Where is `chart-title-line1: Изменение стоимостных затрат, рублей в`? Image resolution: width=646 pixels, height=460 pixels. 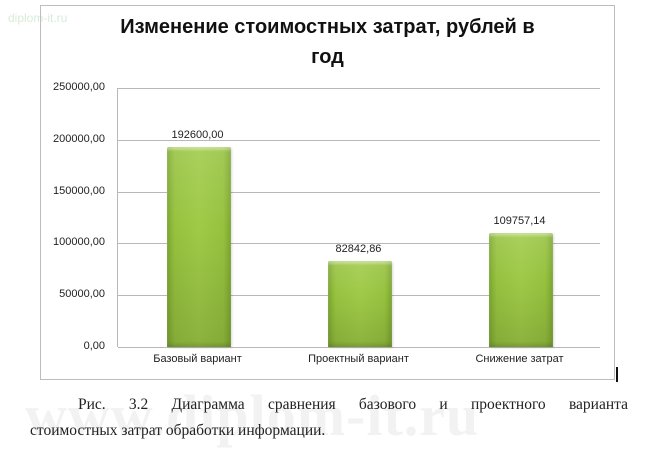
chart-title-line1: Изменение стоимостных затрат, рублей в is located at coordinates (327, 27).